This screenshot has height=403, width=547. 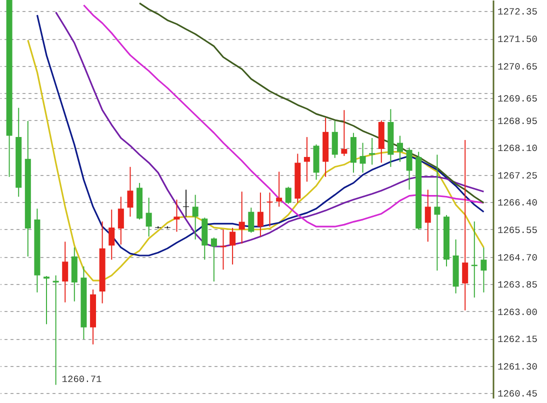 What do you see at coordinates (518, 258) in the screenshot?
I see `y-tick-label: 1264.70` at bounding box center [518, 258].